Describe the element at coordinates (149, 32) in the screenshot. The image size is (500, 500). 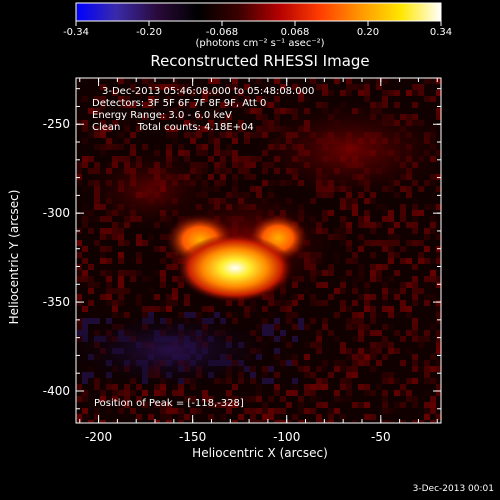
I see `colorbar-tick-label: -0.20` at that location.